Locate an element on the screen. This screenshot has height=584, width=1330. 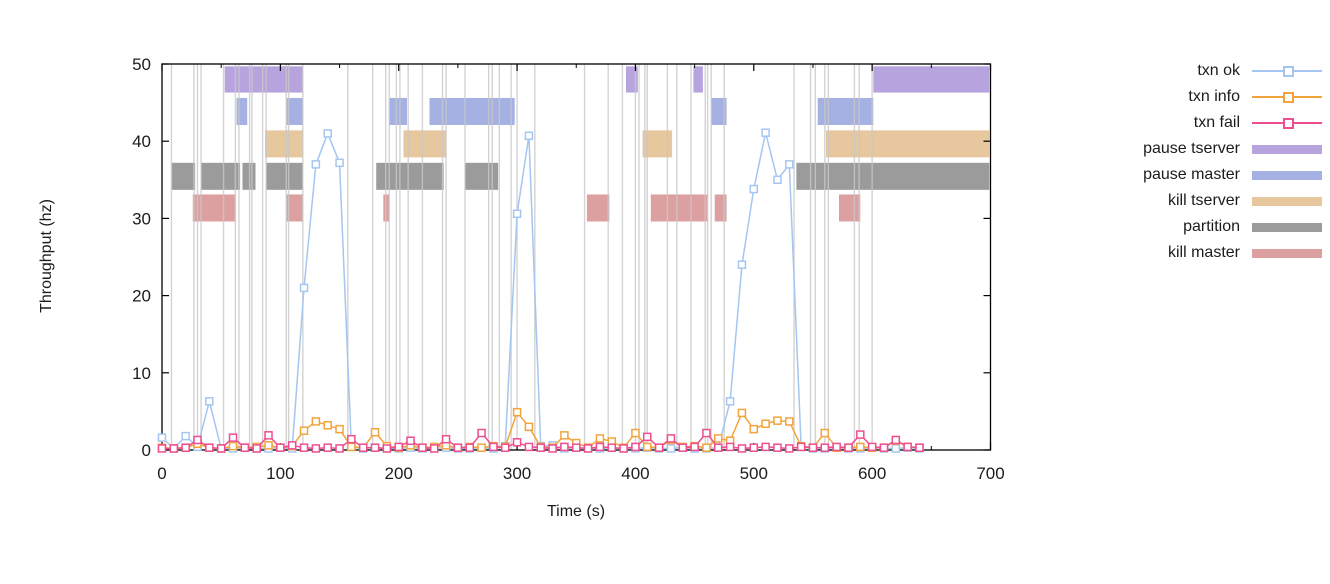
legend-row-txn-info: txn info is located at coordinates (1188, 97).